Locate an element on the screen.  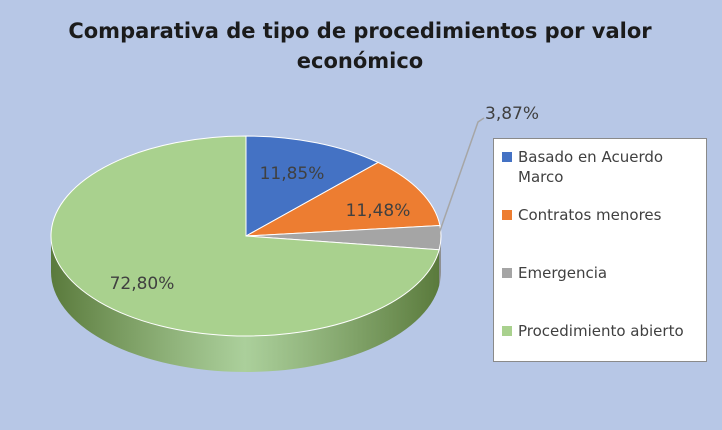
data-label-contratos-menores: 11,48% is located at coordinates (378, 211).